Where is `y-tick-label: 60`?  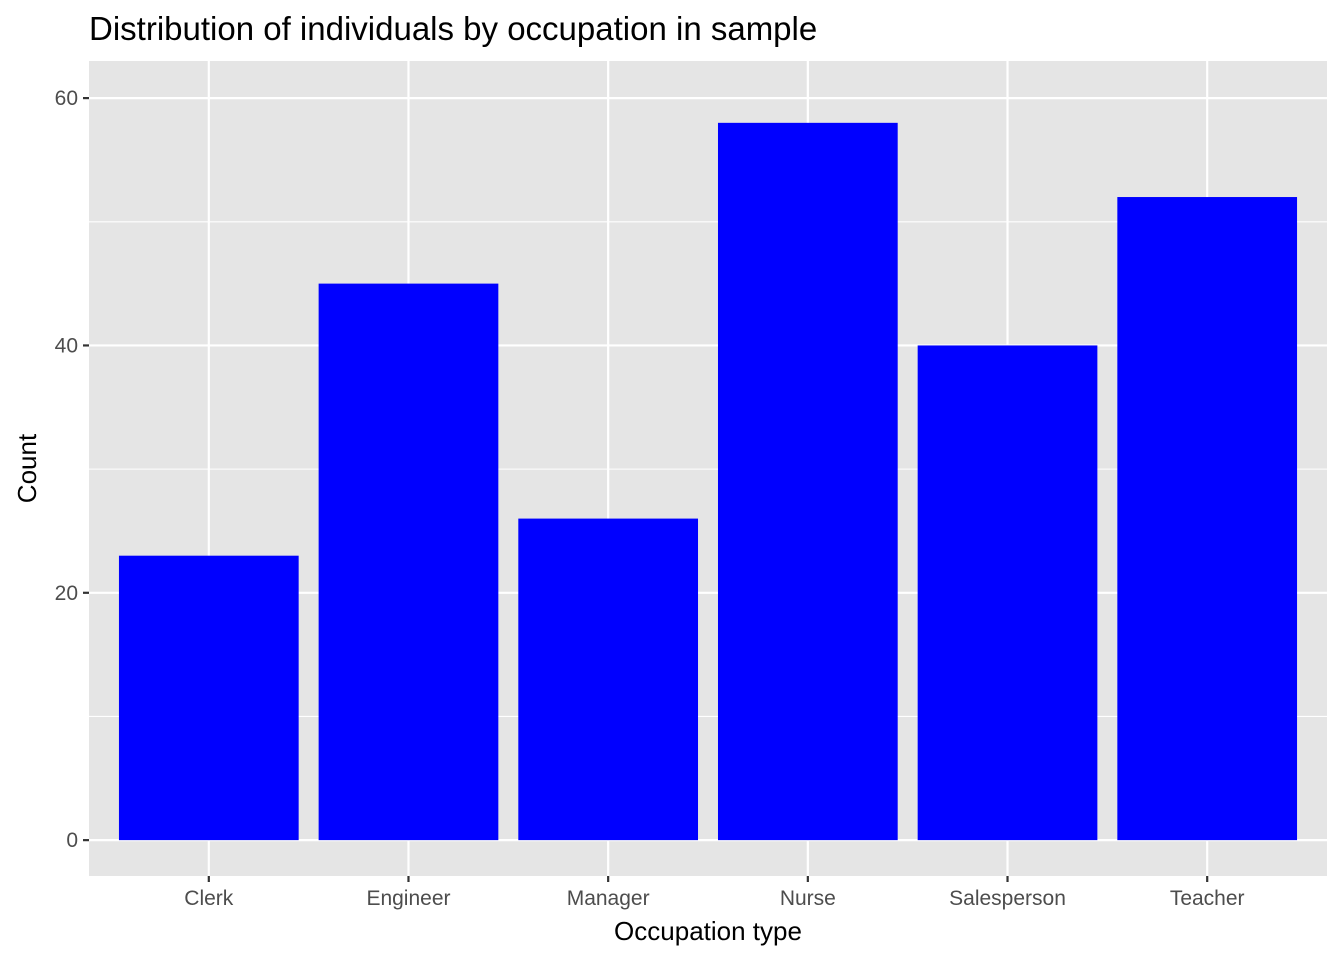
y-tick-label: 60 is located at coordinates (66, 98).